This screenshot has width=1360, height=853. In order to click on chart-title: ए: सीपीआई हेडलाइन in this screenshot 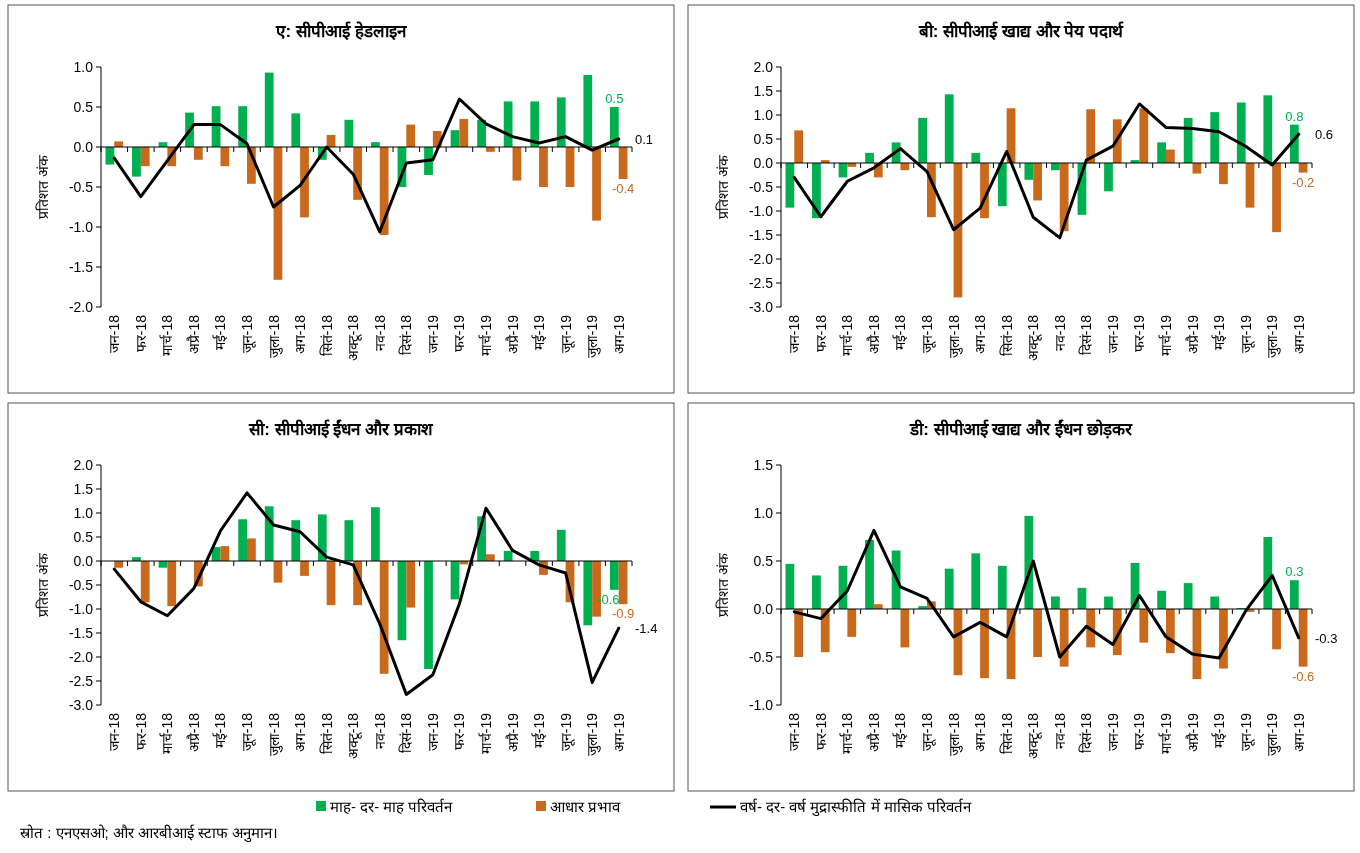, I will do `click(341, 31)`.